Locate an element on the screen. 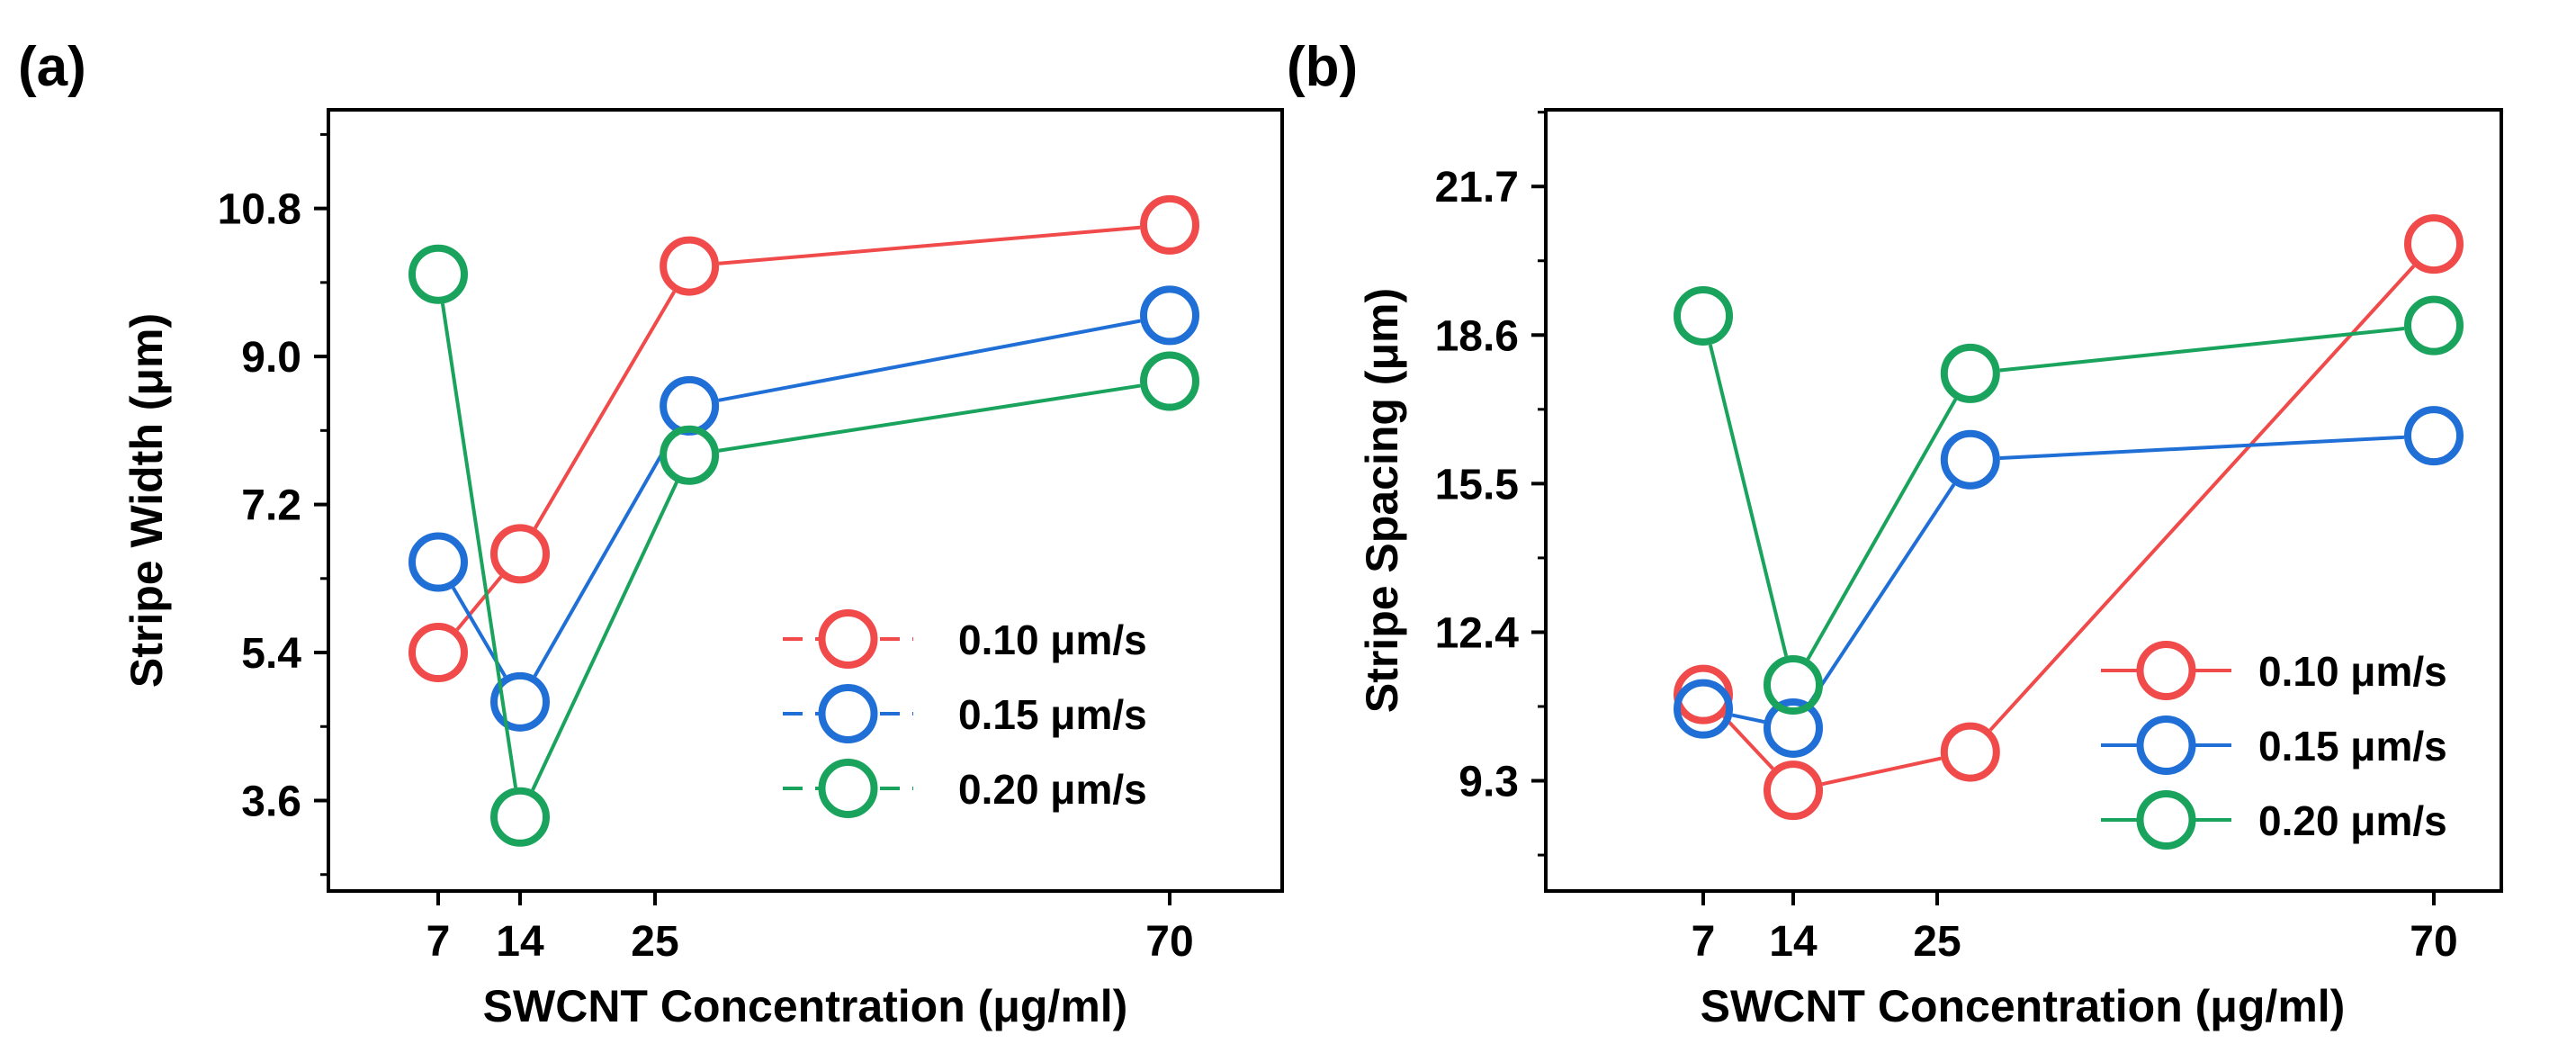 Image resolution: width=2576 pixels, height=1053 pixels. y-axis-b: 9.3 12.4 15.5 18.6 21.7 is located at coordinates (1491, 484).